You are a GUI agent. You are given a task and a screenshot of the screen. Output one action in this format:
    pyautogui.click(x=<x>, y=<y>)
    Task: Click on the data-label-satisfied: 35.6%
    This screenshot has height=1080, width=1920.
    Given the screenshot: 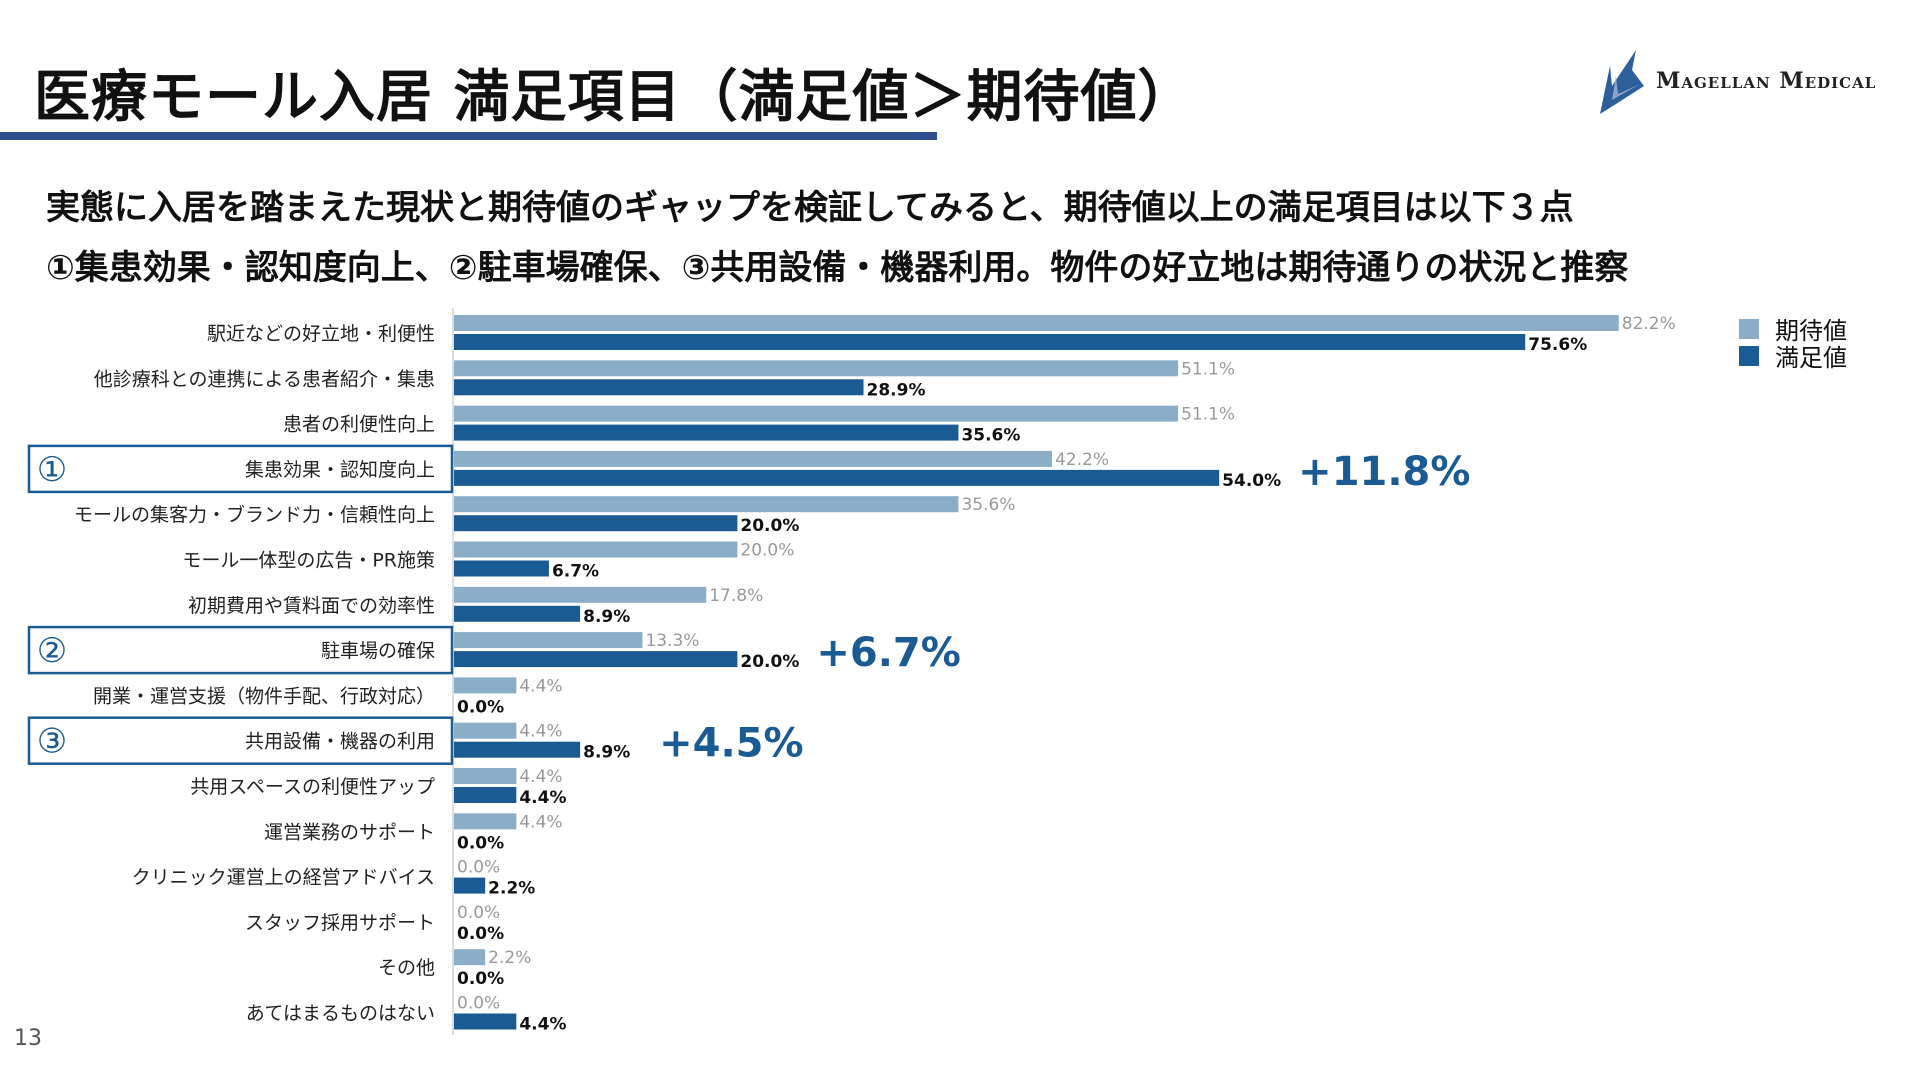 What is the action you would take?
    pyautogui.click(x=990, y=436)
    